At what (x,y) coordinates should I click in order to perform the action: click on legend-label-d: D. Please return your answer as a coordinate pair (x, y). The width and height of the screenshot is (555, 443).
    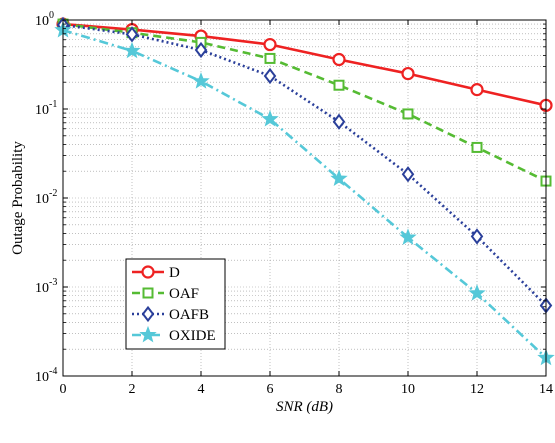
    Looking at the image, I should click on (174, 273).